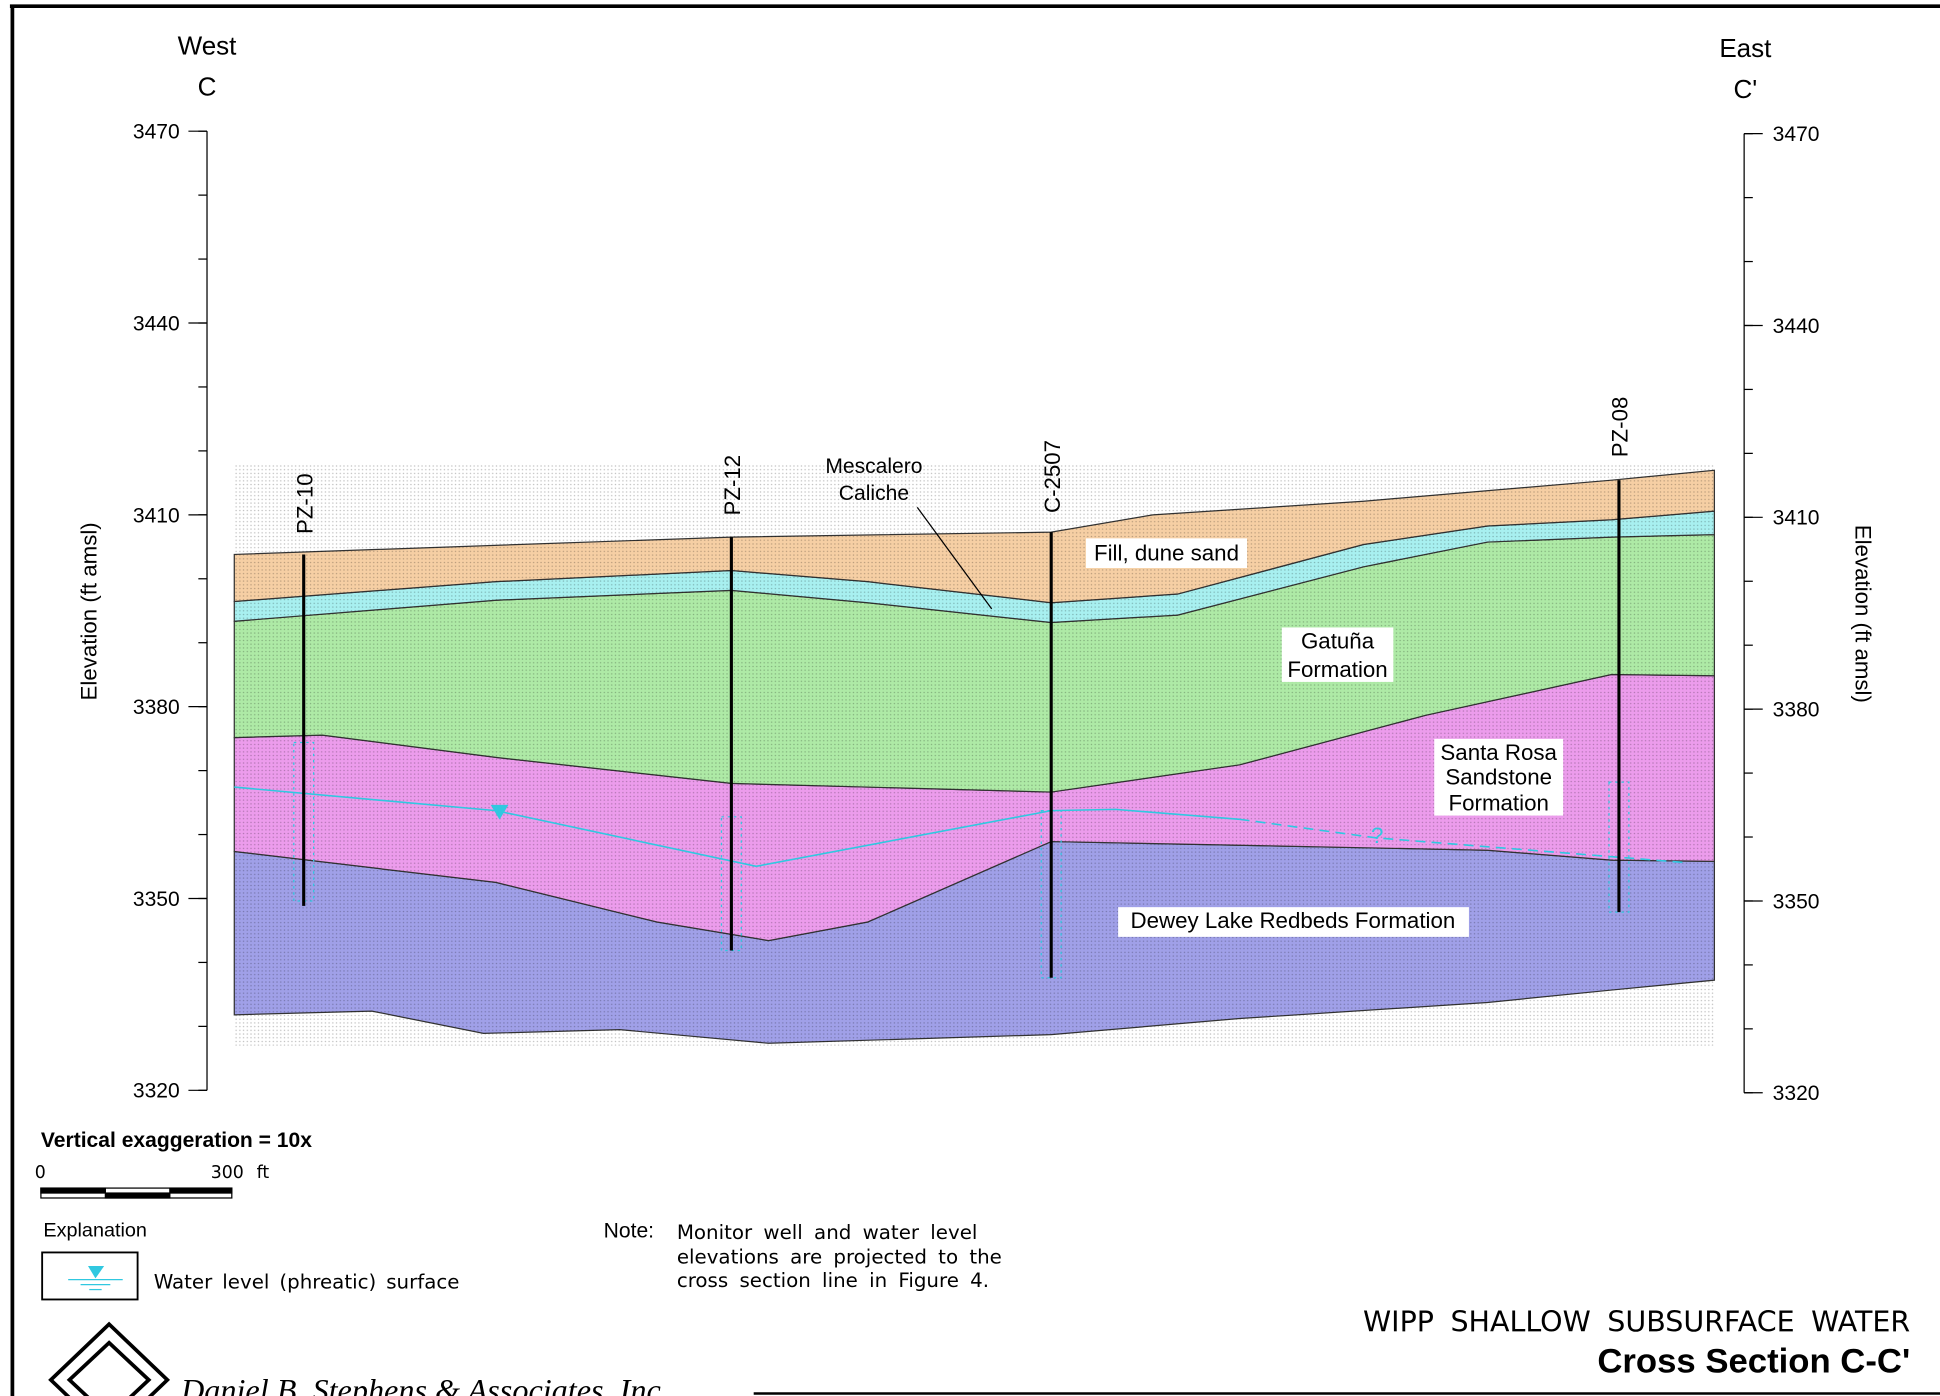  What do you see at coordinates (1796, 326) in the screenshot?
I see `right-tick-label: 3440` at bounding box center [1796, 326].